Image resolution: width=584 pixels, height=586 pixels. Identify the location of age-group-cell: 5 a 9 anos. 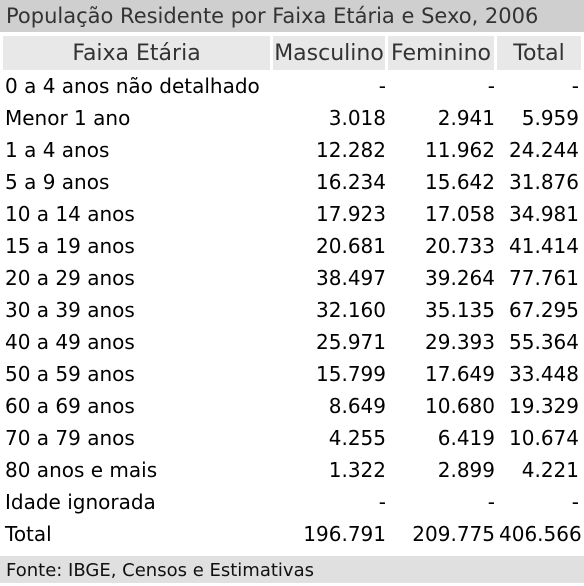
(57, 182).